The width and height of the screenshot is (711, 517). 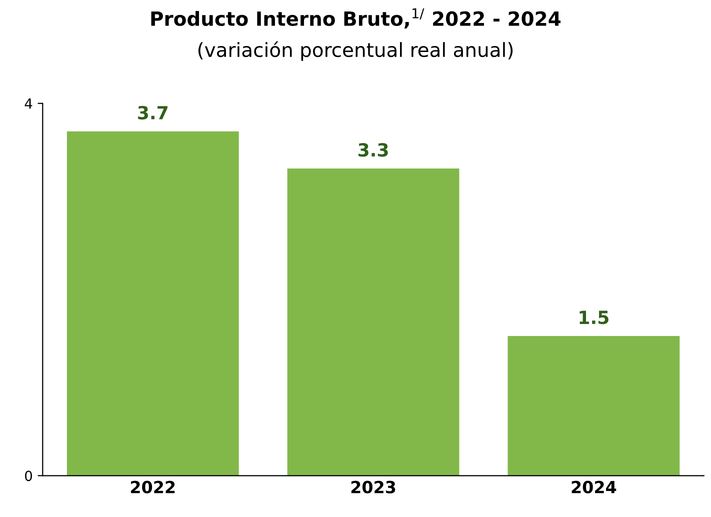 I want to click on x-tick-label: 2024, so click(x=594, y=487).